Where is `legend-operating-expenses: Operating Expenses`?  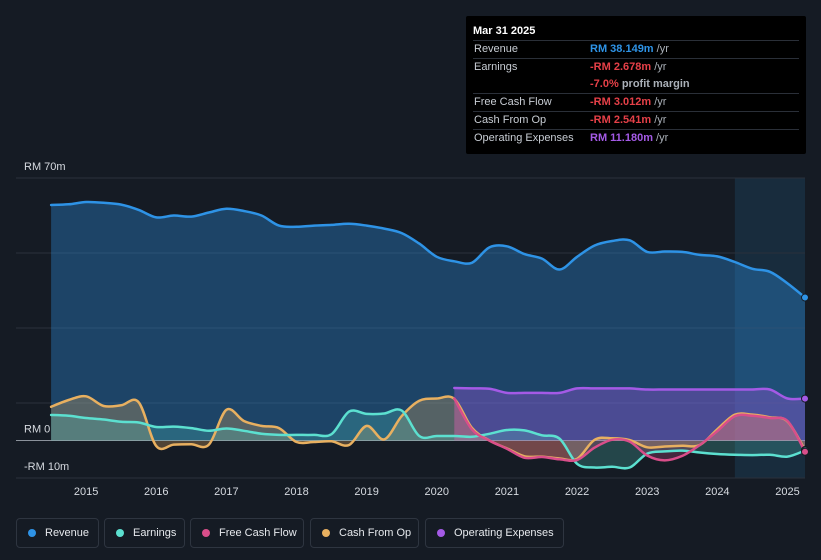
legend-operating-expenses: Operating Expenses is located at coordinates (494, 533).